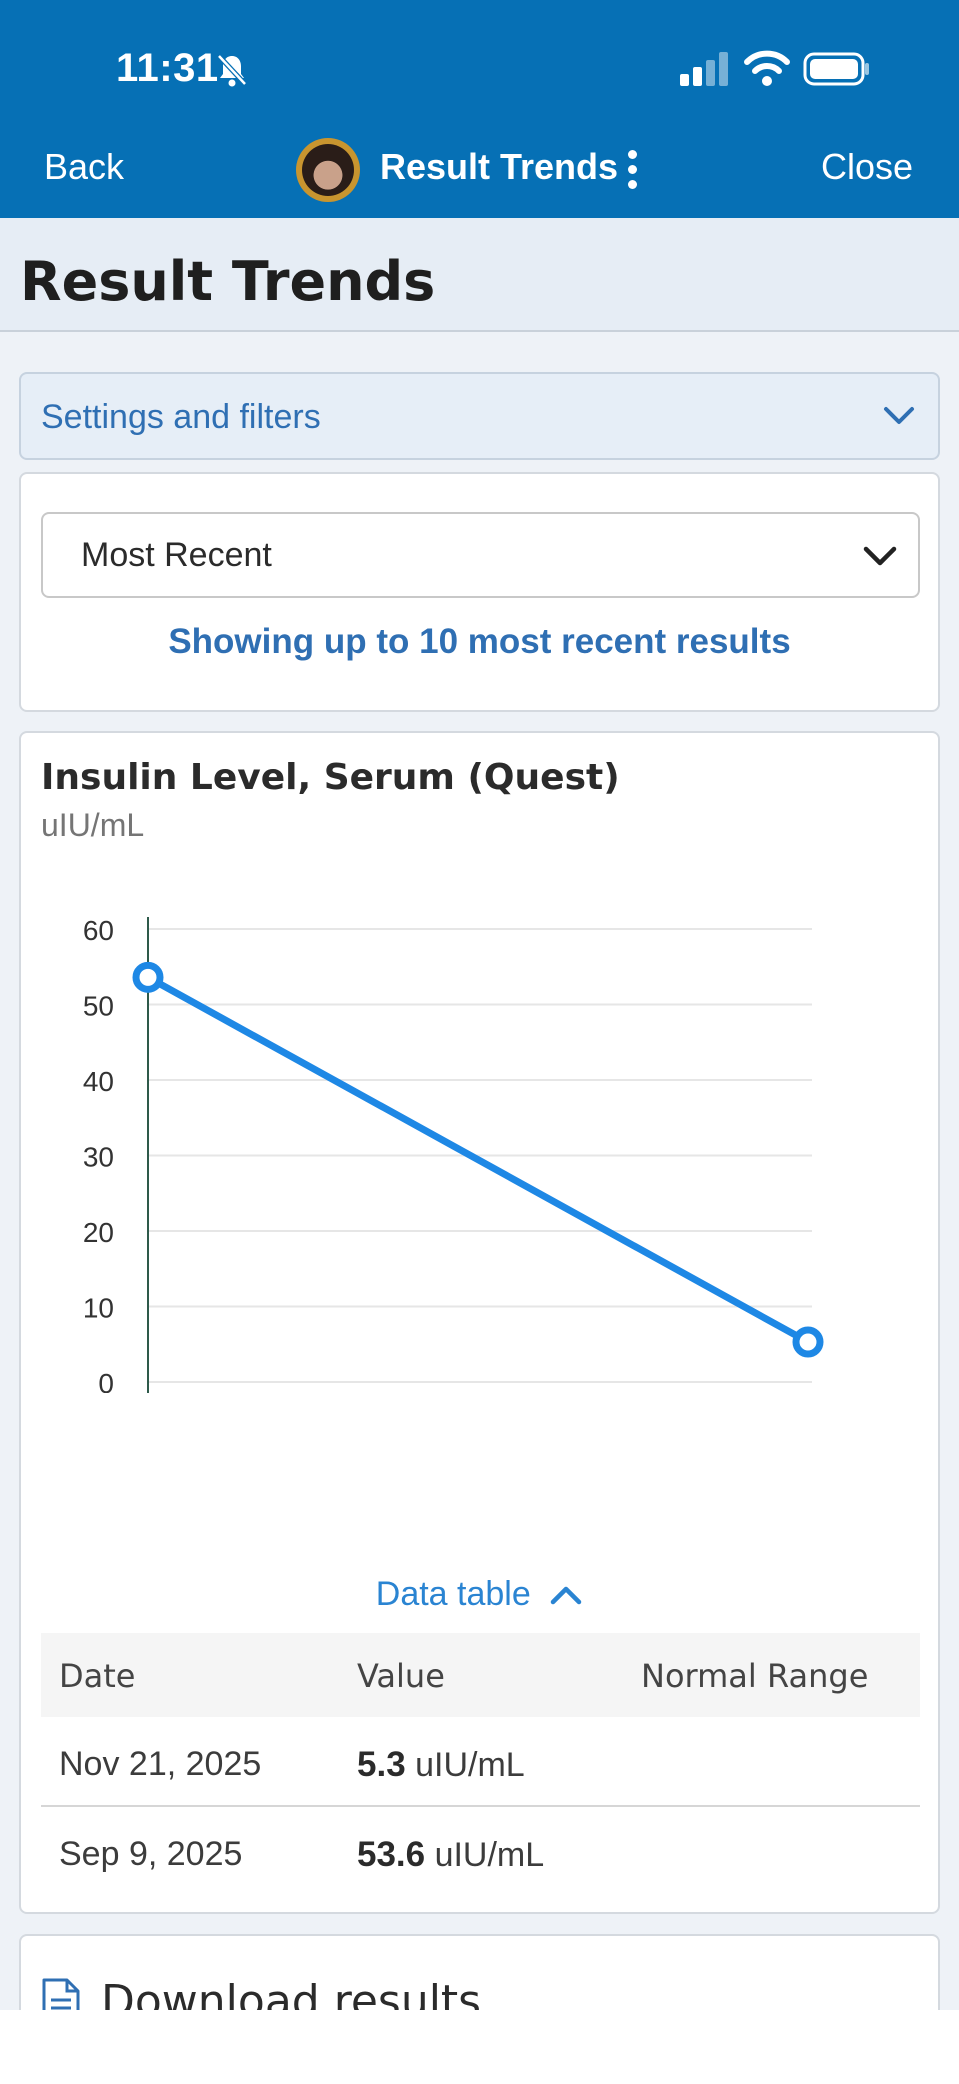  I want to click on series-line, so click(478, 1159).